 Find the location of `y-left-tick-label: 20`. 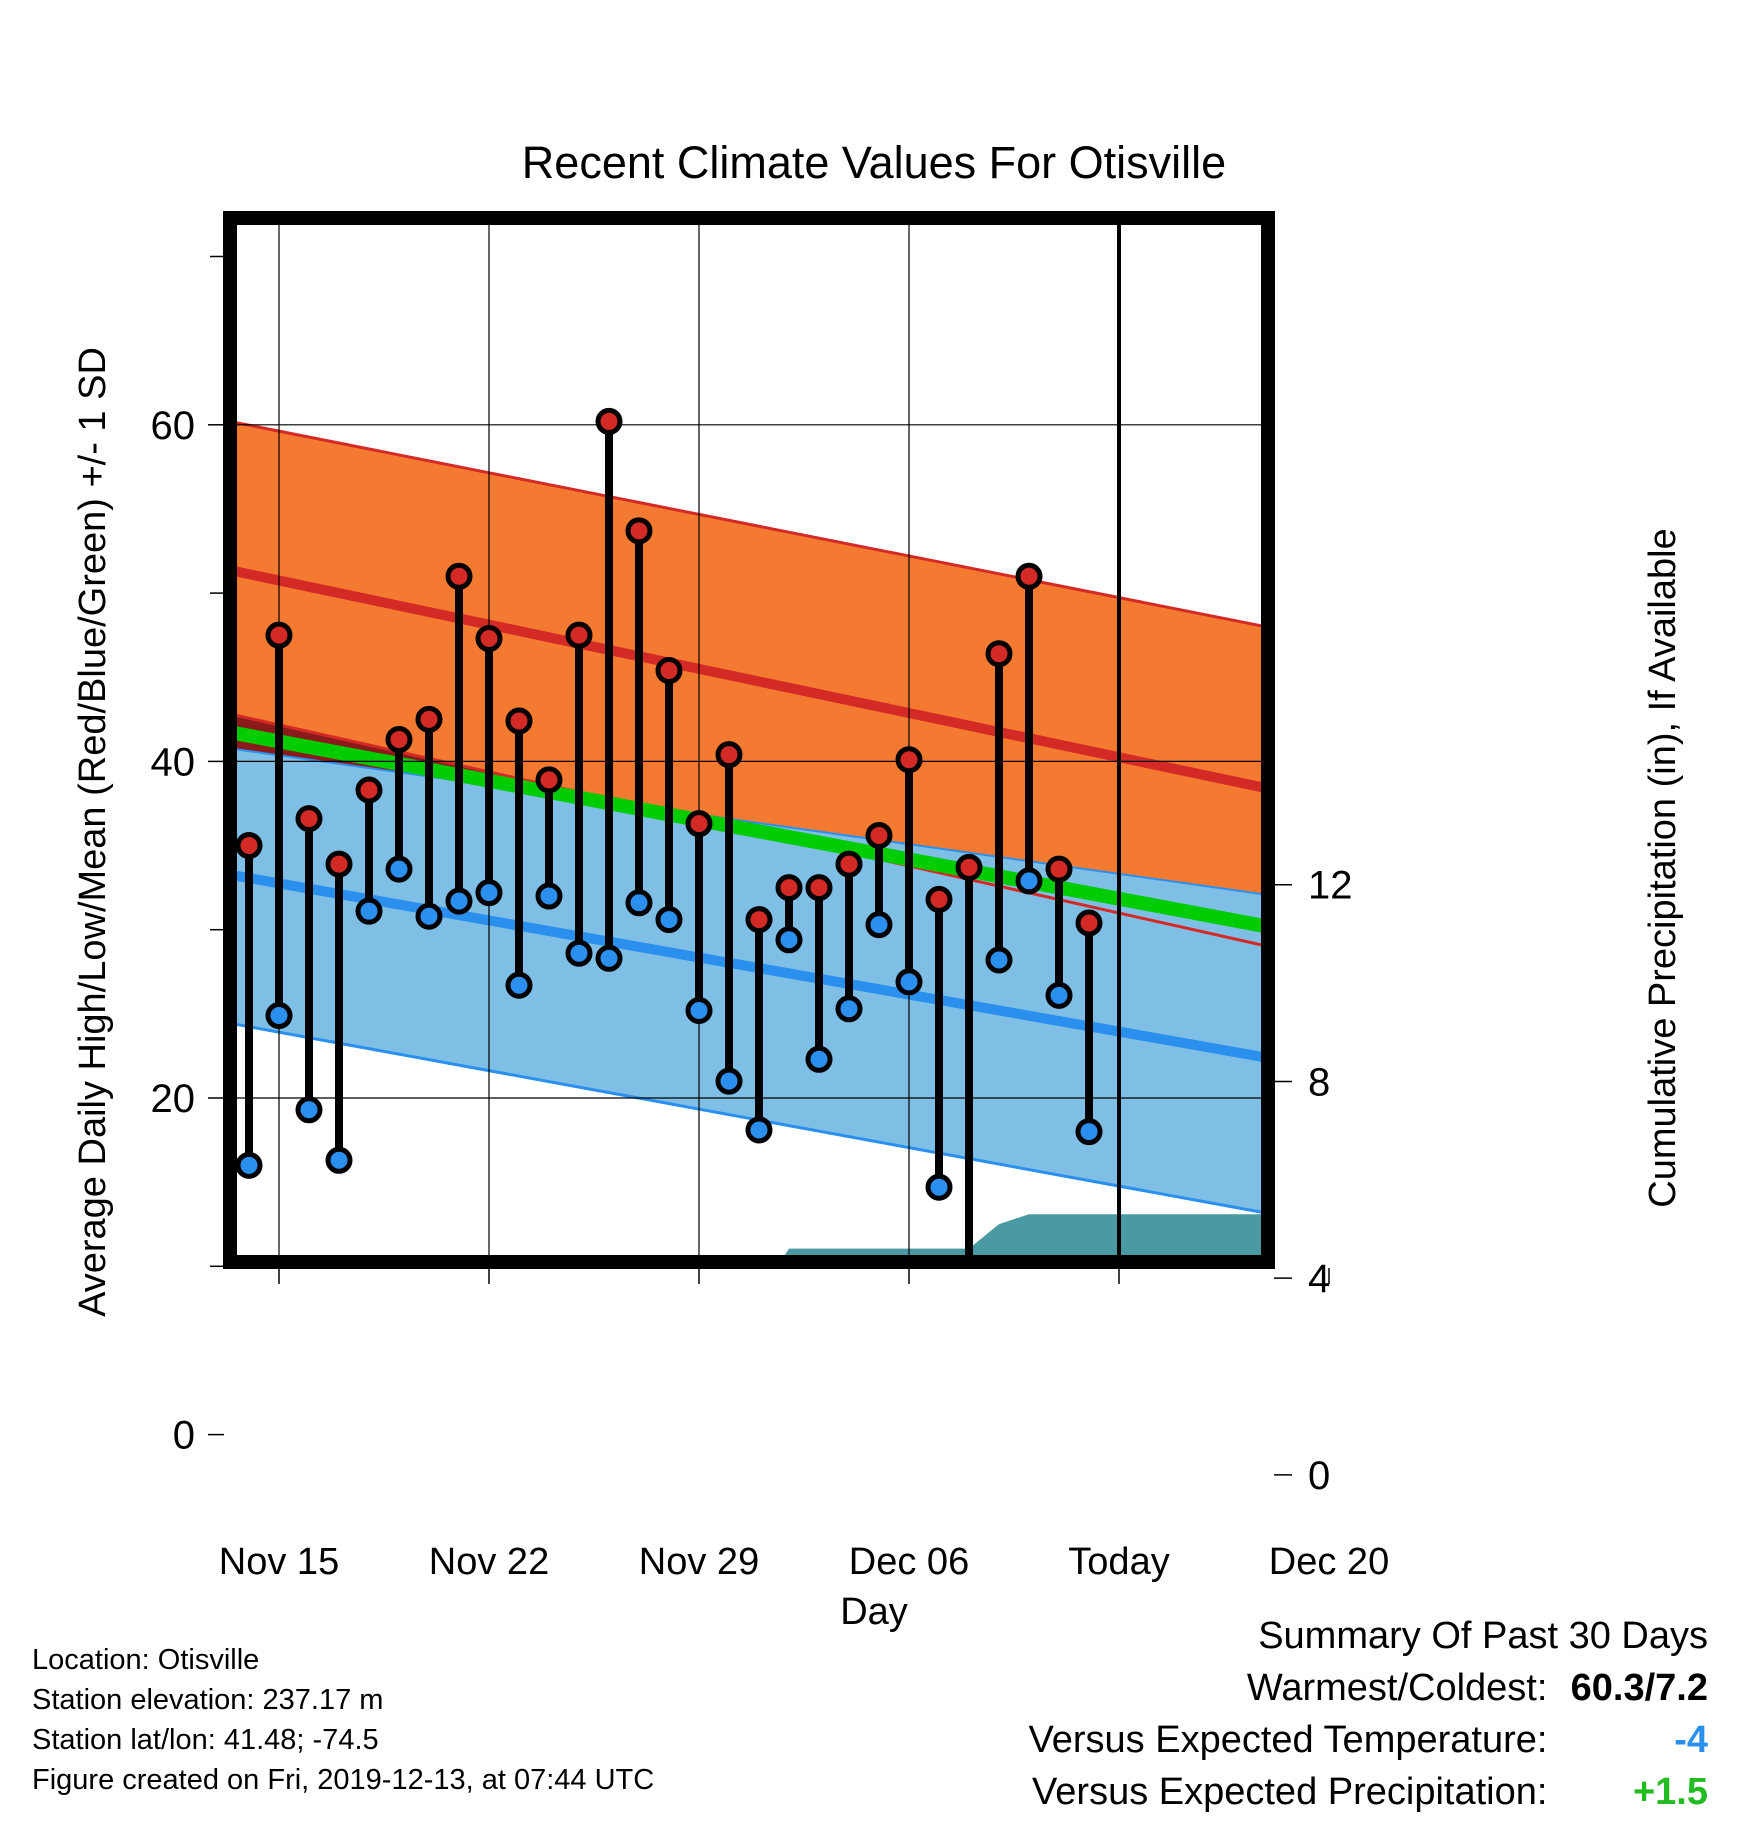

y-left-tick-label: 20 is located at coordinates (173, 1099).